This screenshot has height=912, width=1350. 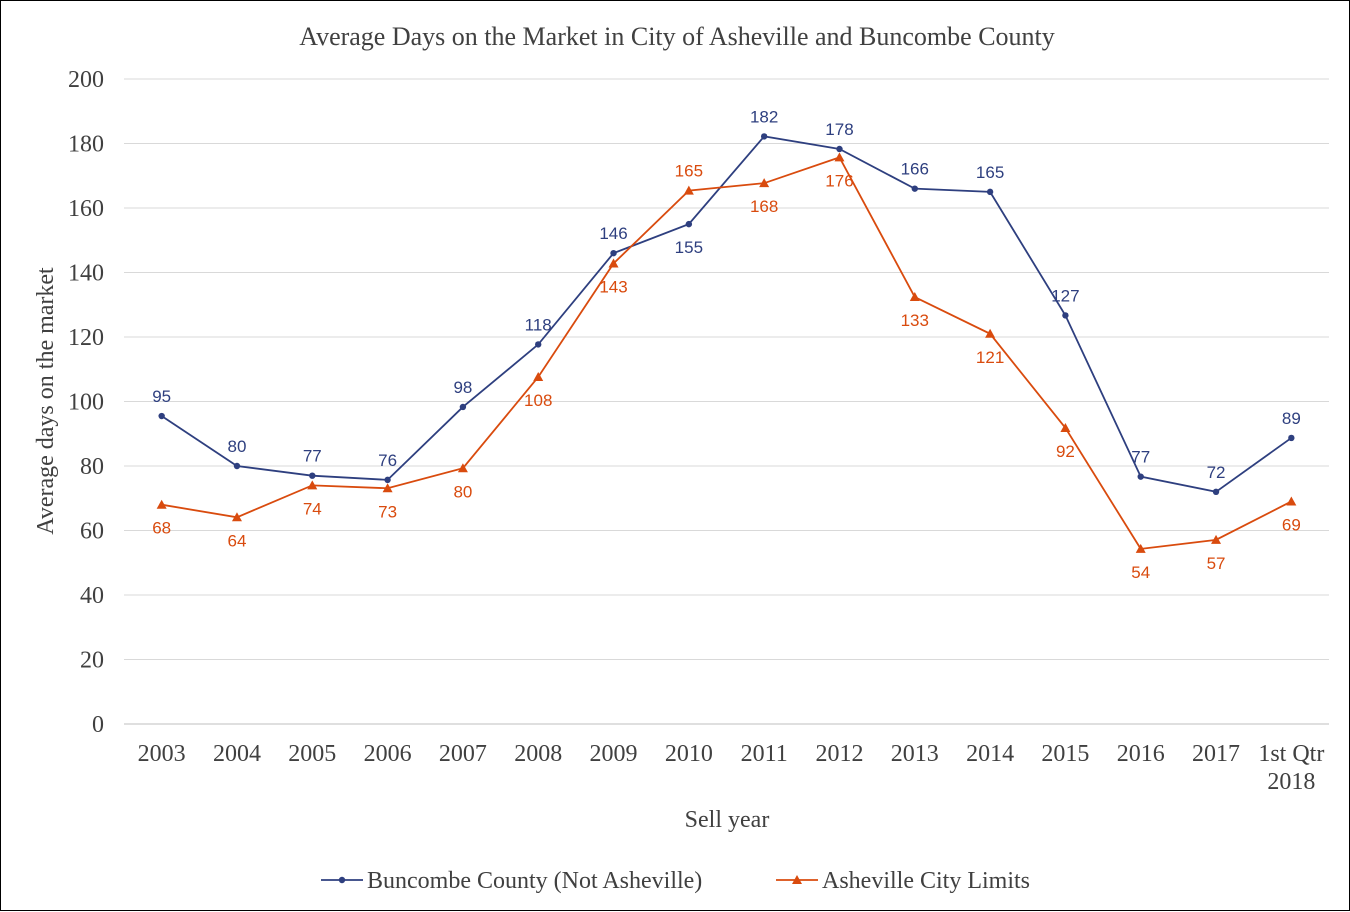 I want to click on data-label: 64, so click(x=237, y=540).